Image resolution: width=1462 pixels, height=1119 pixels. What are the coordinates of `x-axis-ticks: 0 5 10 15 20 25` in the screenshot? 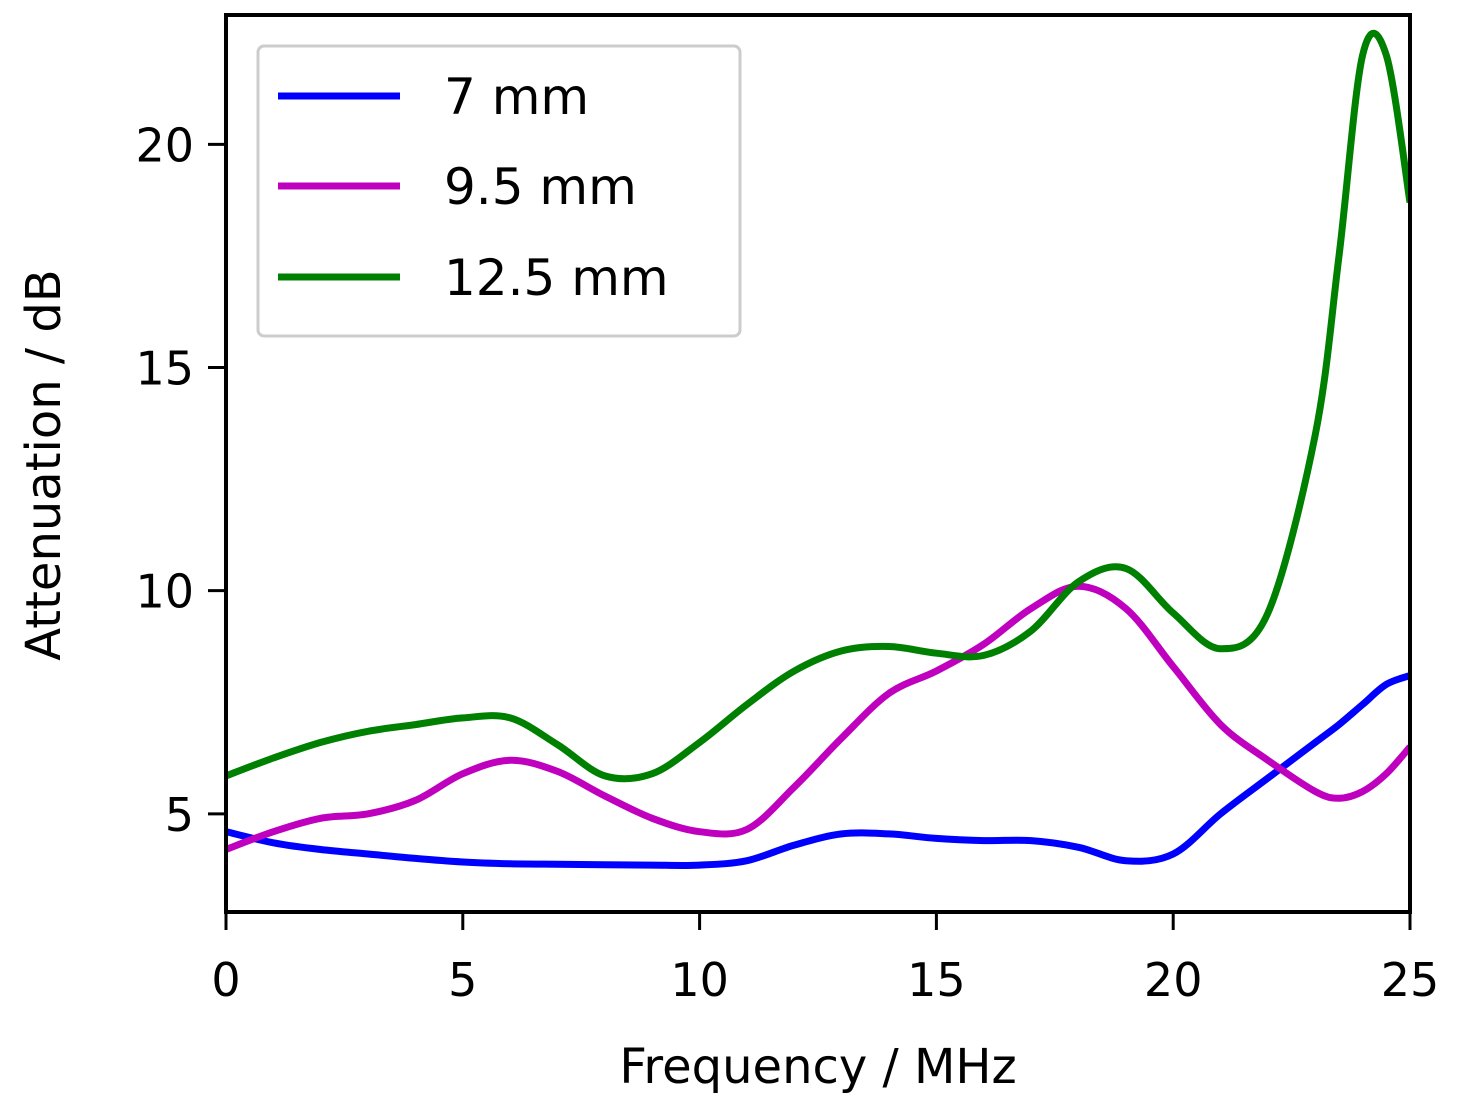 It's located at (825, 959).